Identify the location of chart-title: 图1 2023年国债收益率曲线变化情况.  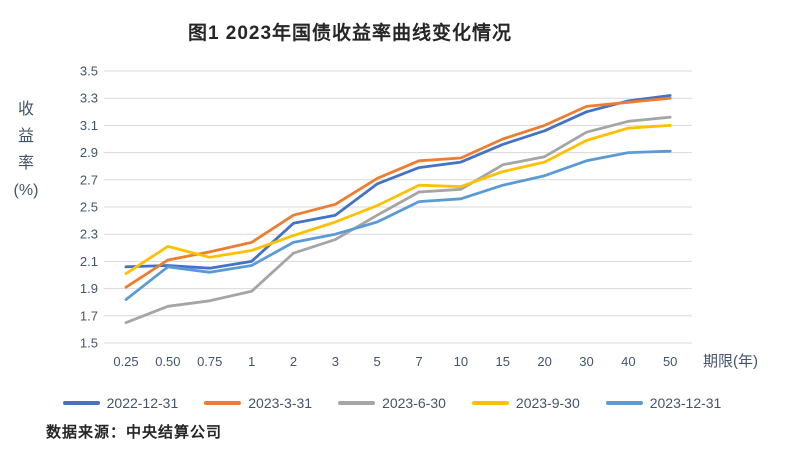
(350, 33).